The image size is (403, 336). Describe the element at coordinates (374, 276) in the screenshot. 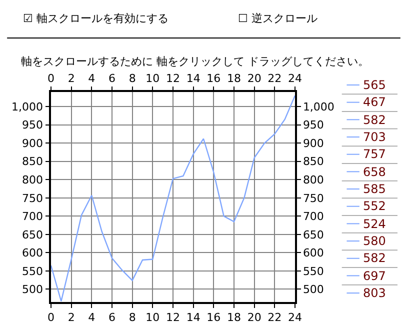

I see `text: 697` at that location.